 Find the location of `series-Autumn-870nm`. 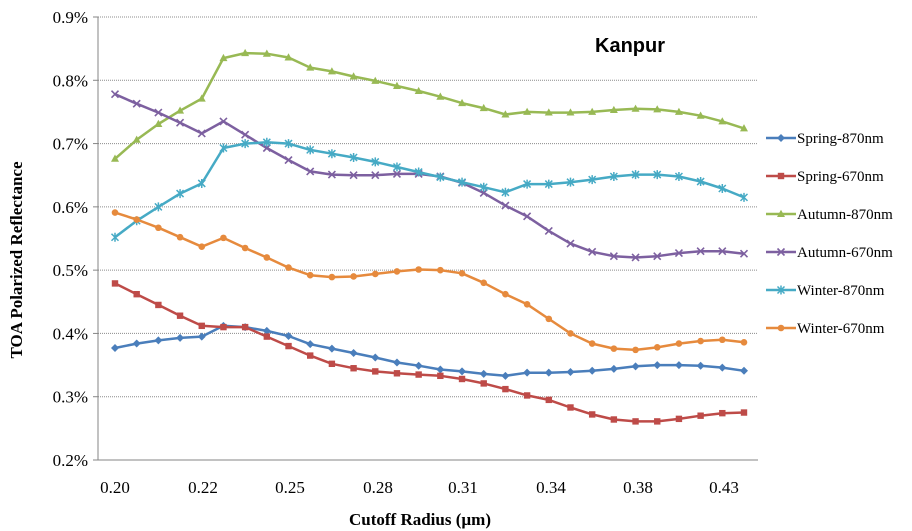

series-Autumn-870nm is located at coordinates (429, 105).